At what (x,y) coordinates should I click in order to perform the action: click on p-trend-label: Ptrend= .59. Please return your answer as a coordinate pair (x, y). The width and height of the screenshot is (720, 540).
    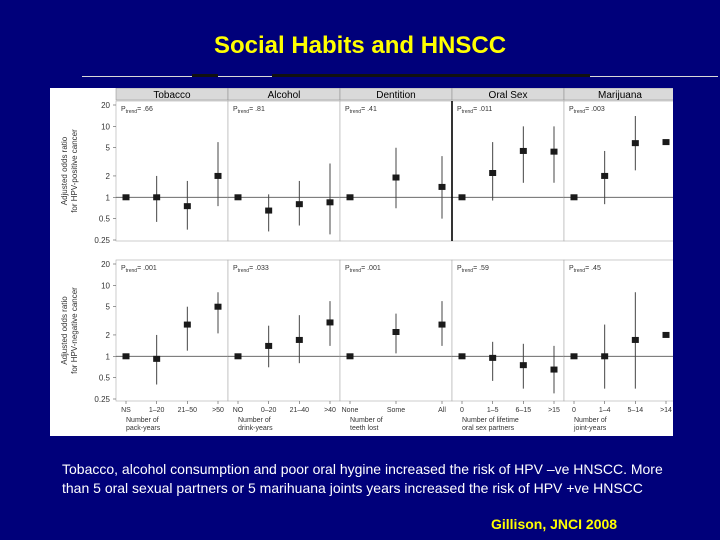
    Looking at the image, I should click on (473, 269).